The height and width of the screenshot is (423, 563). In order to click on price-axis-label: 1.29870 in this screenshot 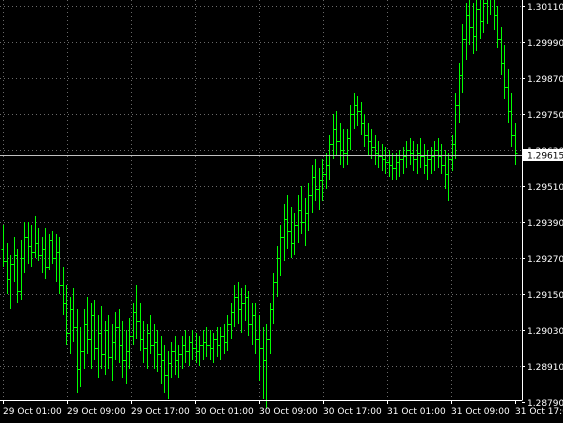, I will do `click(545, 80)`.